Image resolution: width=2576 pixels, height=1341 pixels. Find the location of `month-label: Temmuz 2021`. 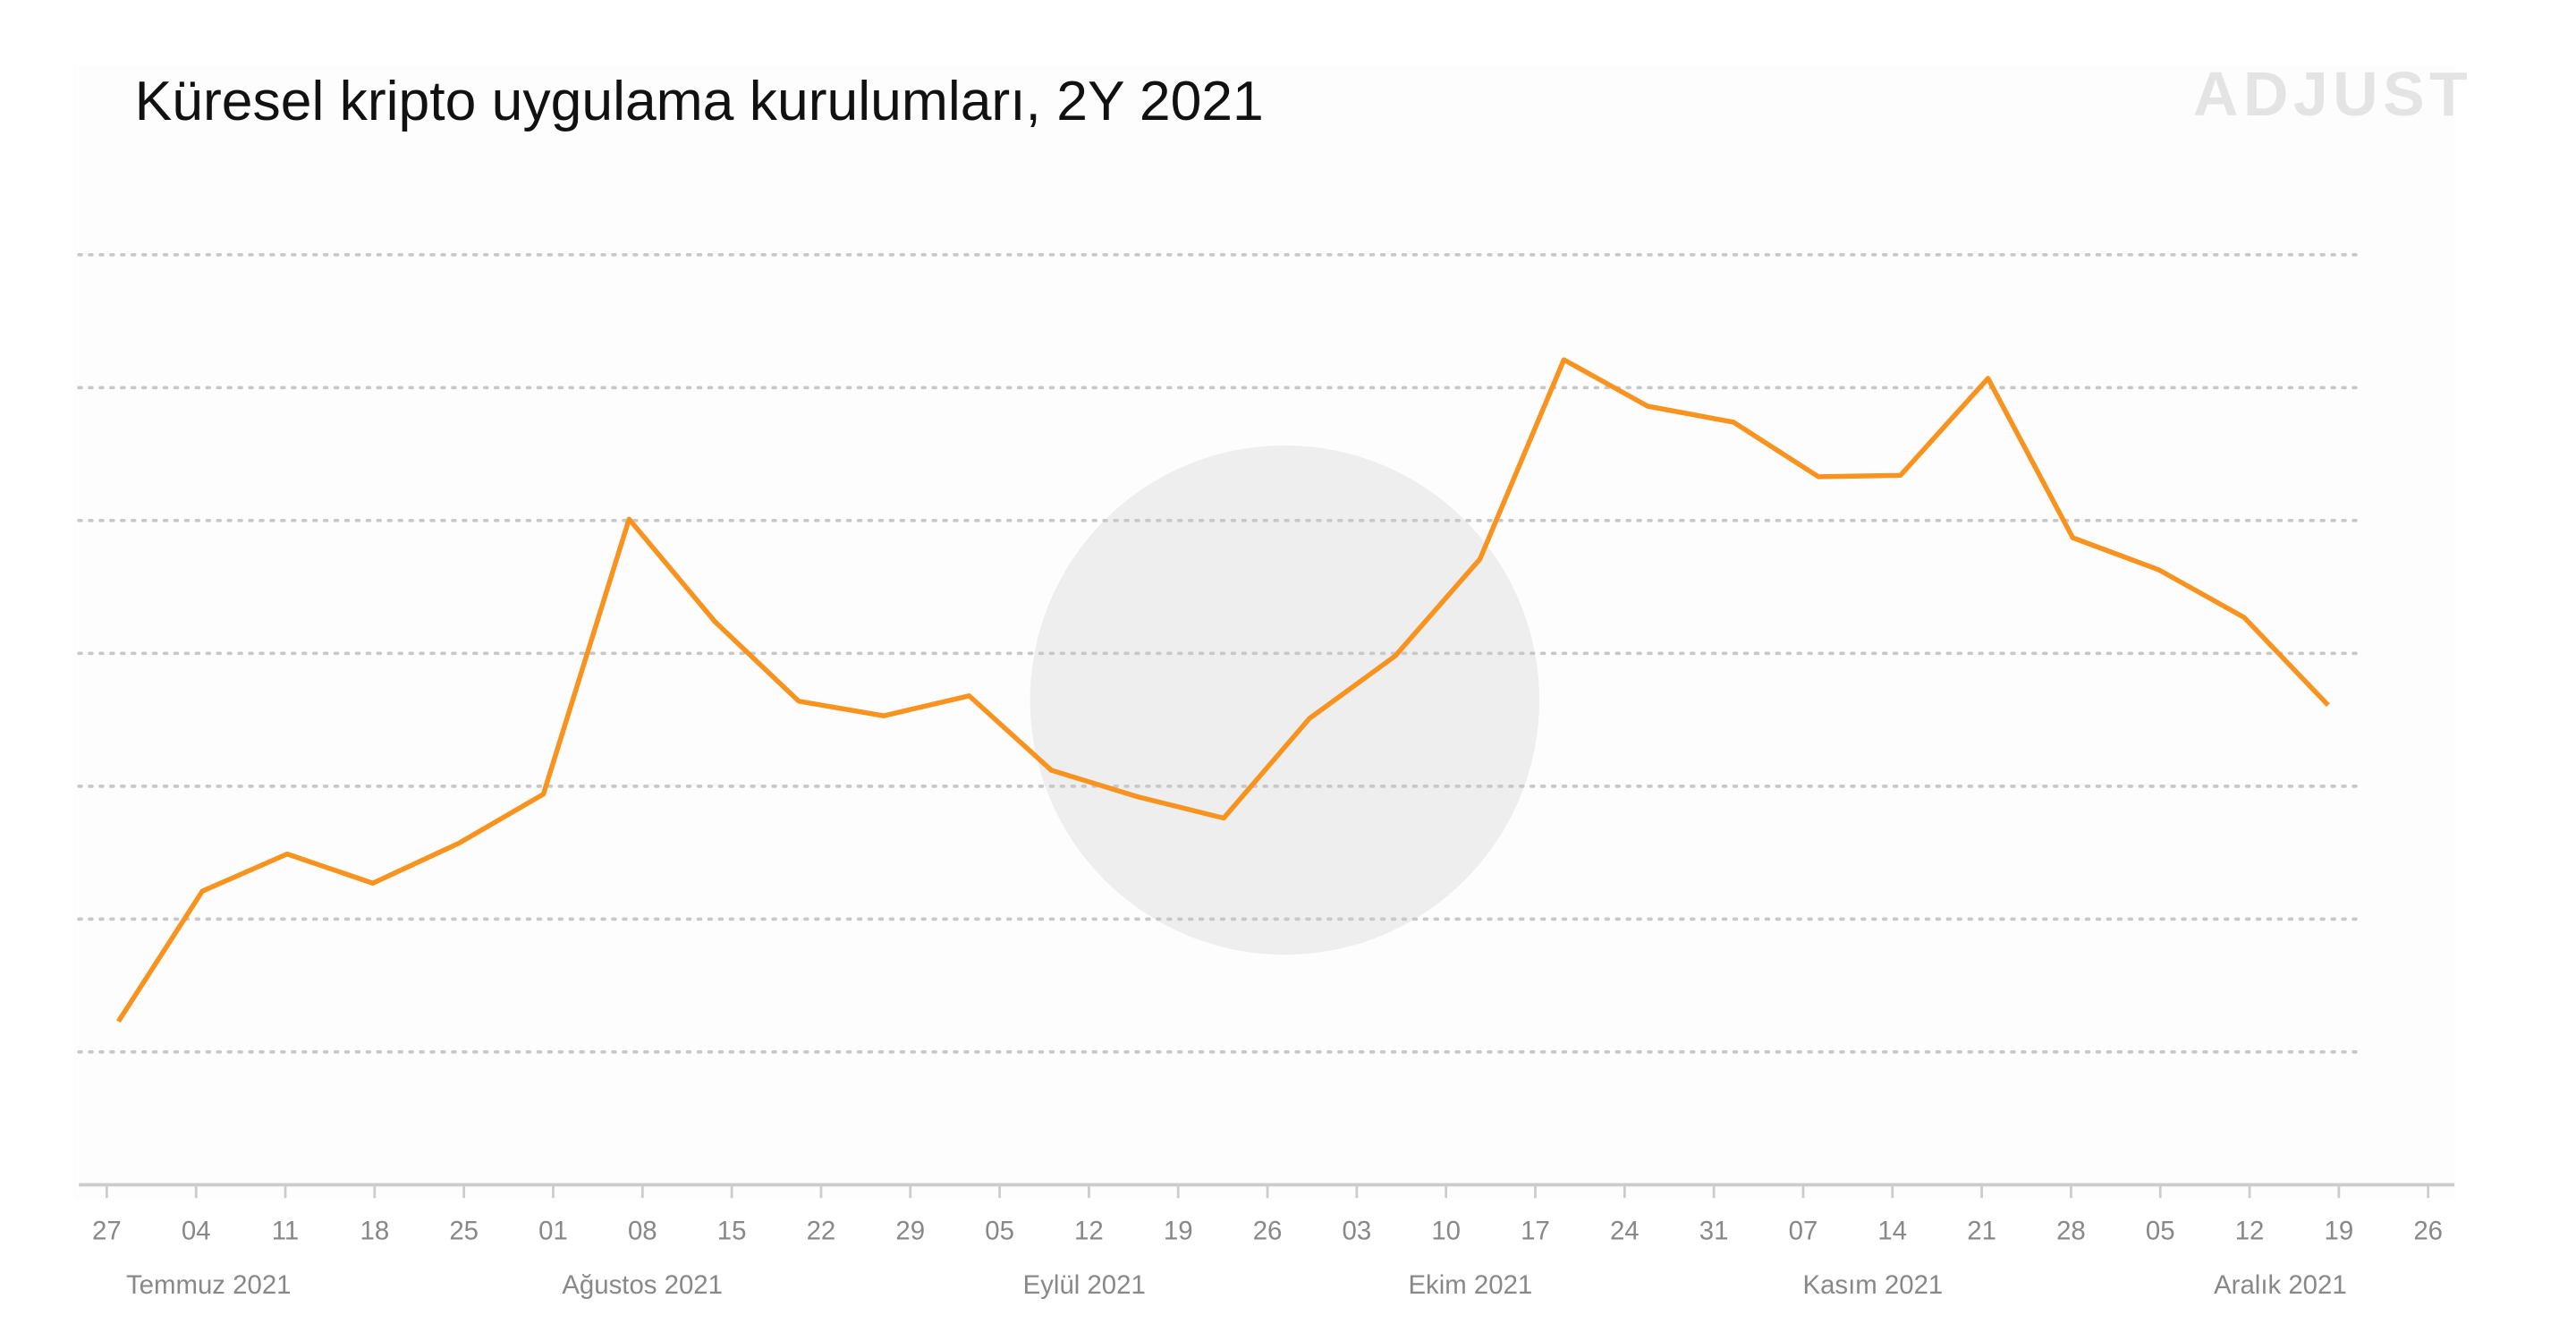

month-label: Temmuz 2021 is located at coordinates (209, 1285).